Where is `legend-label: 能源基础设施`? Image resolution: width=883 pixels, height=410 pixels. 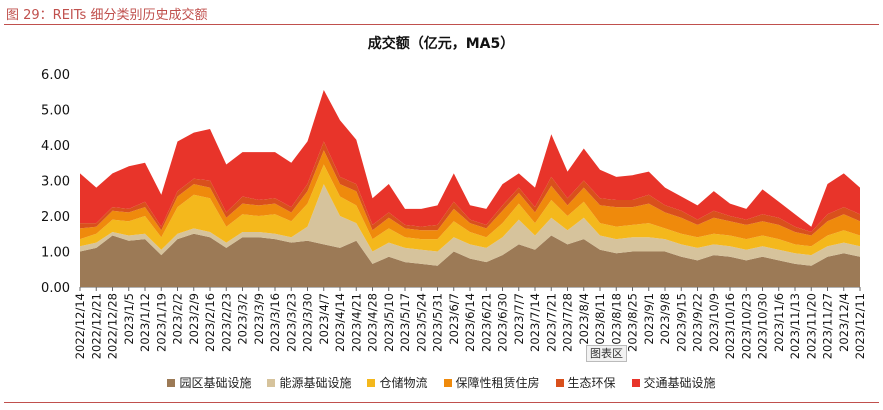
legend-label: 能源基础设施 is located at coordinates (315, 383).